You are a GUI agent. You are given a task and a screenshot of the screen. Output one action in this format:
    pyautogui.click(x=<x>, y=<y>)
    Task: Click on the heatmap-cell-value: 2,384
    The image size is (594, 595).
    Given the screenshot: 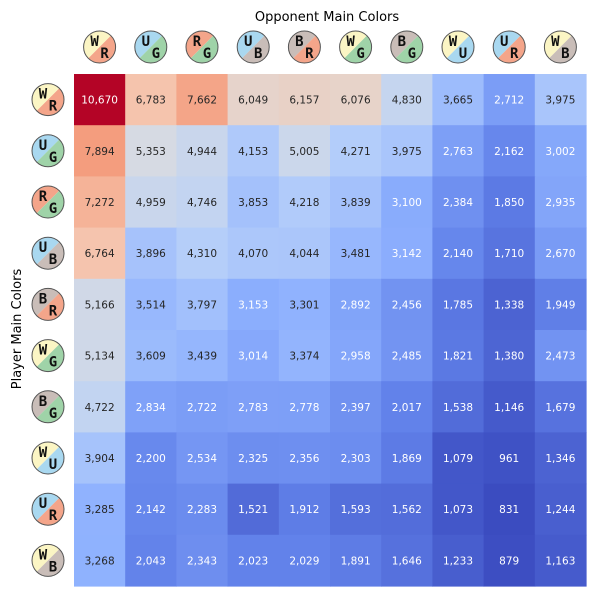 What is the action you would take?
    pyautogui.click(x=458, y=203)
    